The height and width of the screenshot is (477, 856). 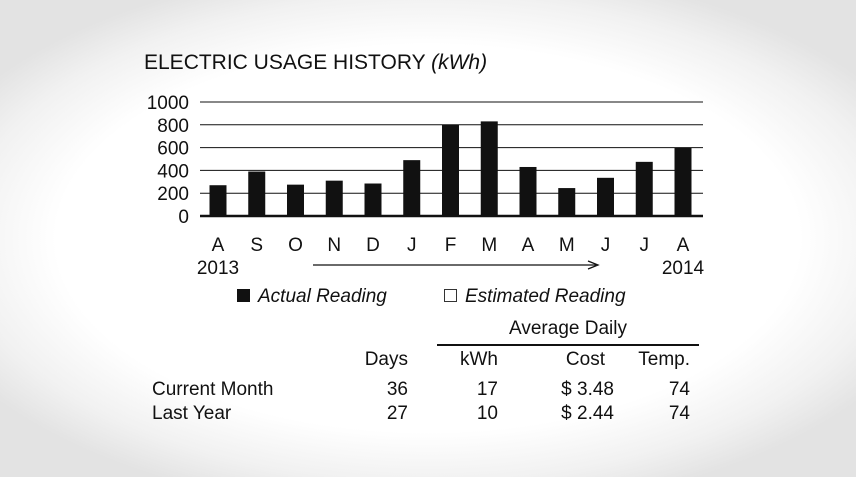 I want to click on table-group-divider, so click(x=568, y=345).